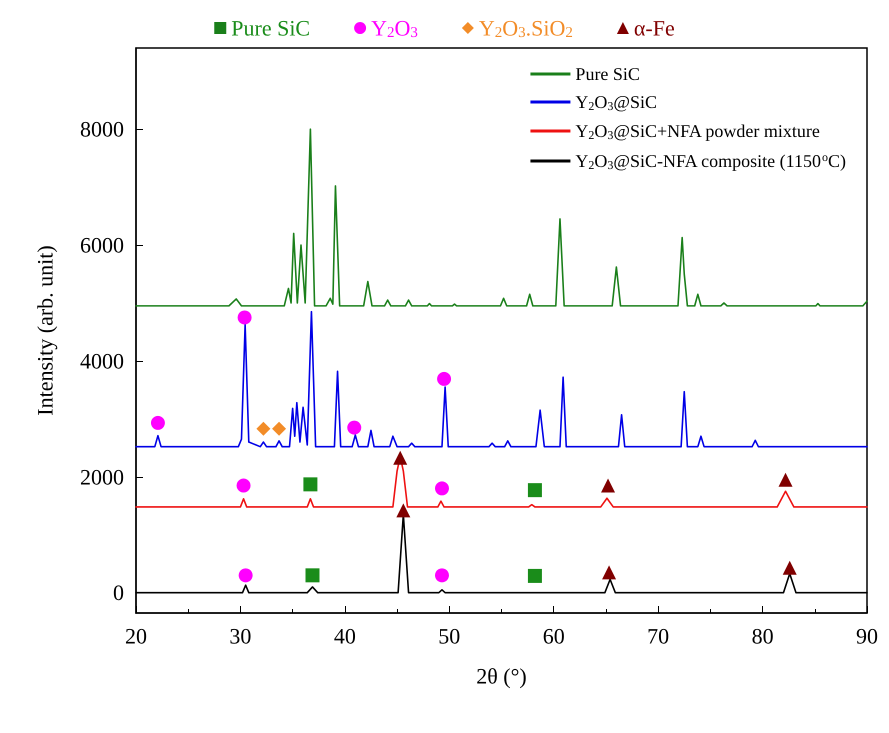  What do you see at coordinates (118, 593) in the screenshot?
I see `y-tick-label: 0` at bounding box center [118, 593].